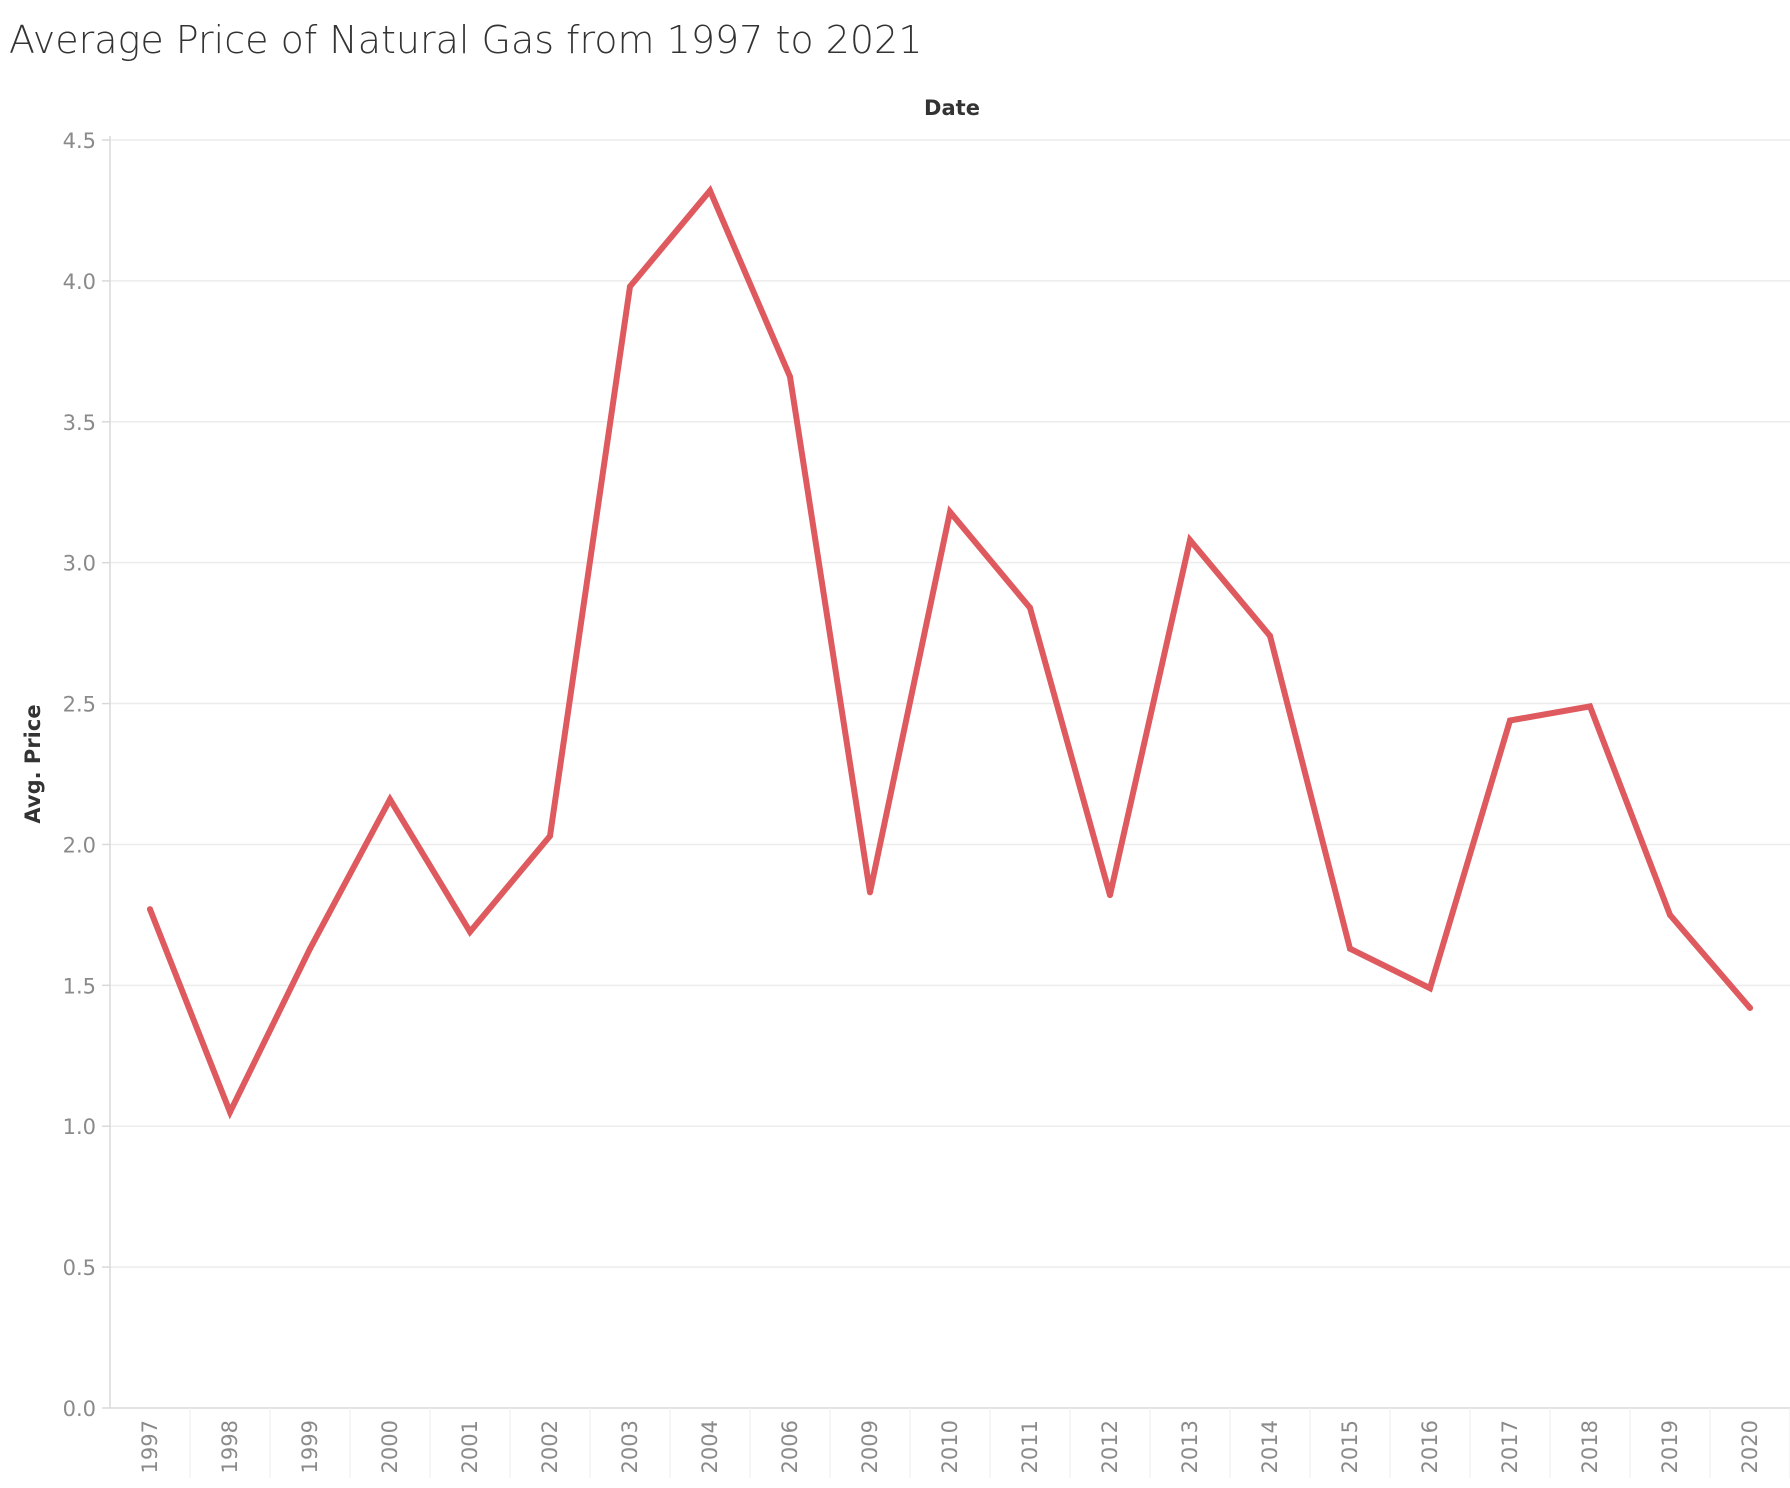 Image resolution: width=1790 pixels, height=1488 pixels. Describe the element at coordinates (79, 705) in the screenshot. I see `y-tick-label: 2.5` at that location.